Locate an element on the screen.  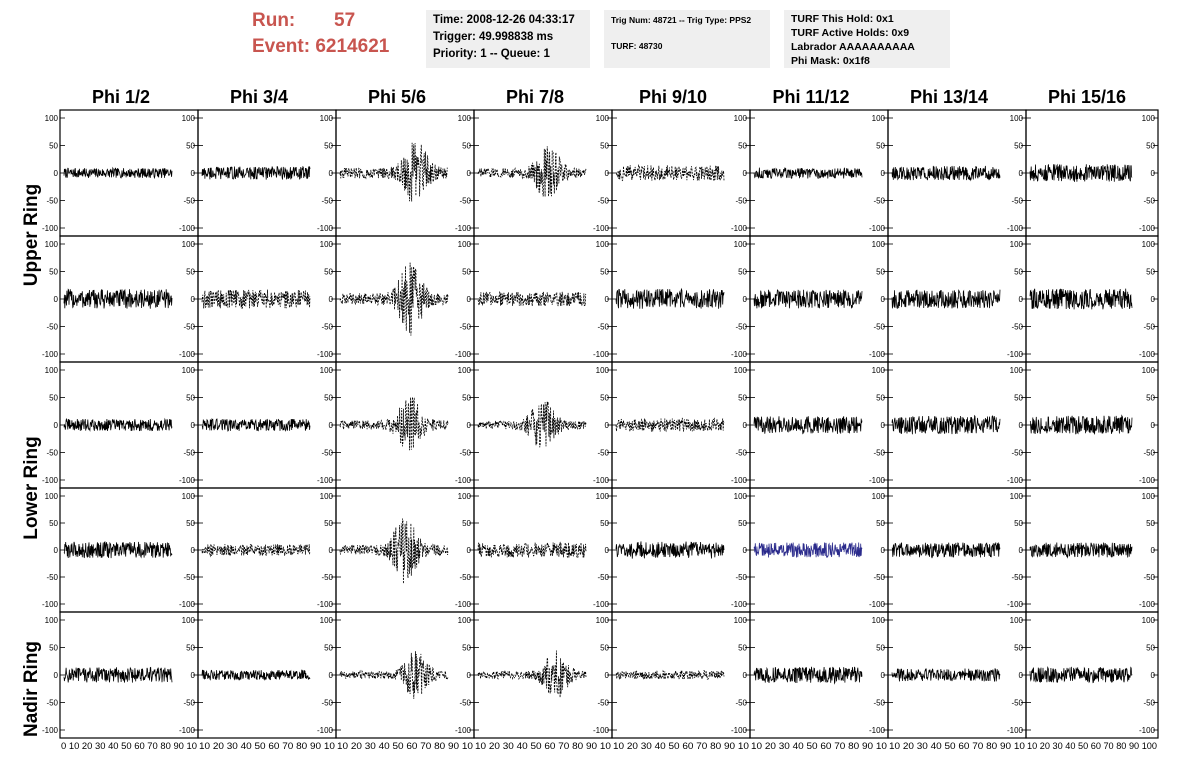
y-tick-label-left: 50 is located at coordinates (53, 648).